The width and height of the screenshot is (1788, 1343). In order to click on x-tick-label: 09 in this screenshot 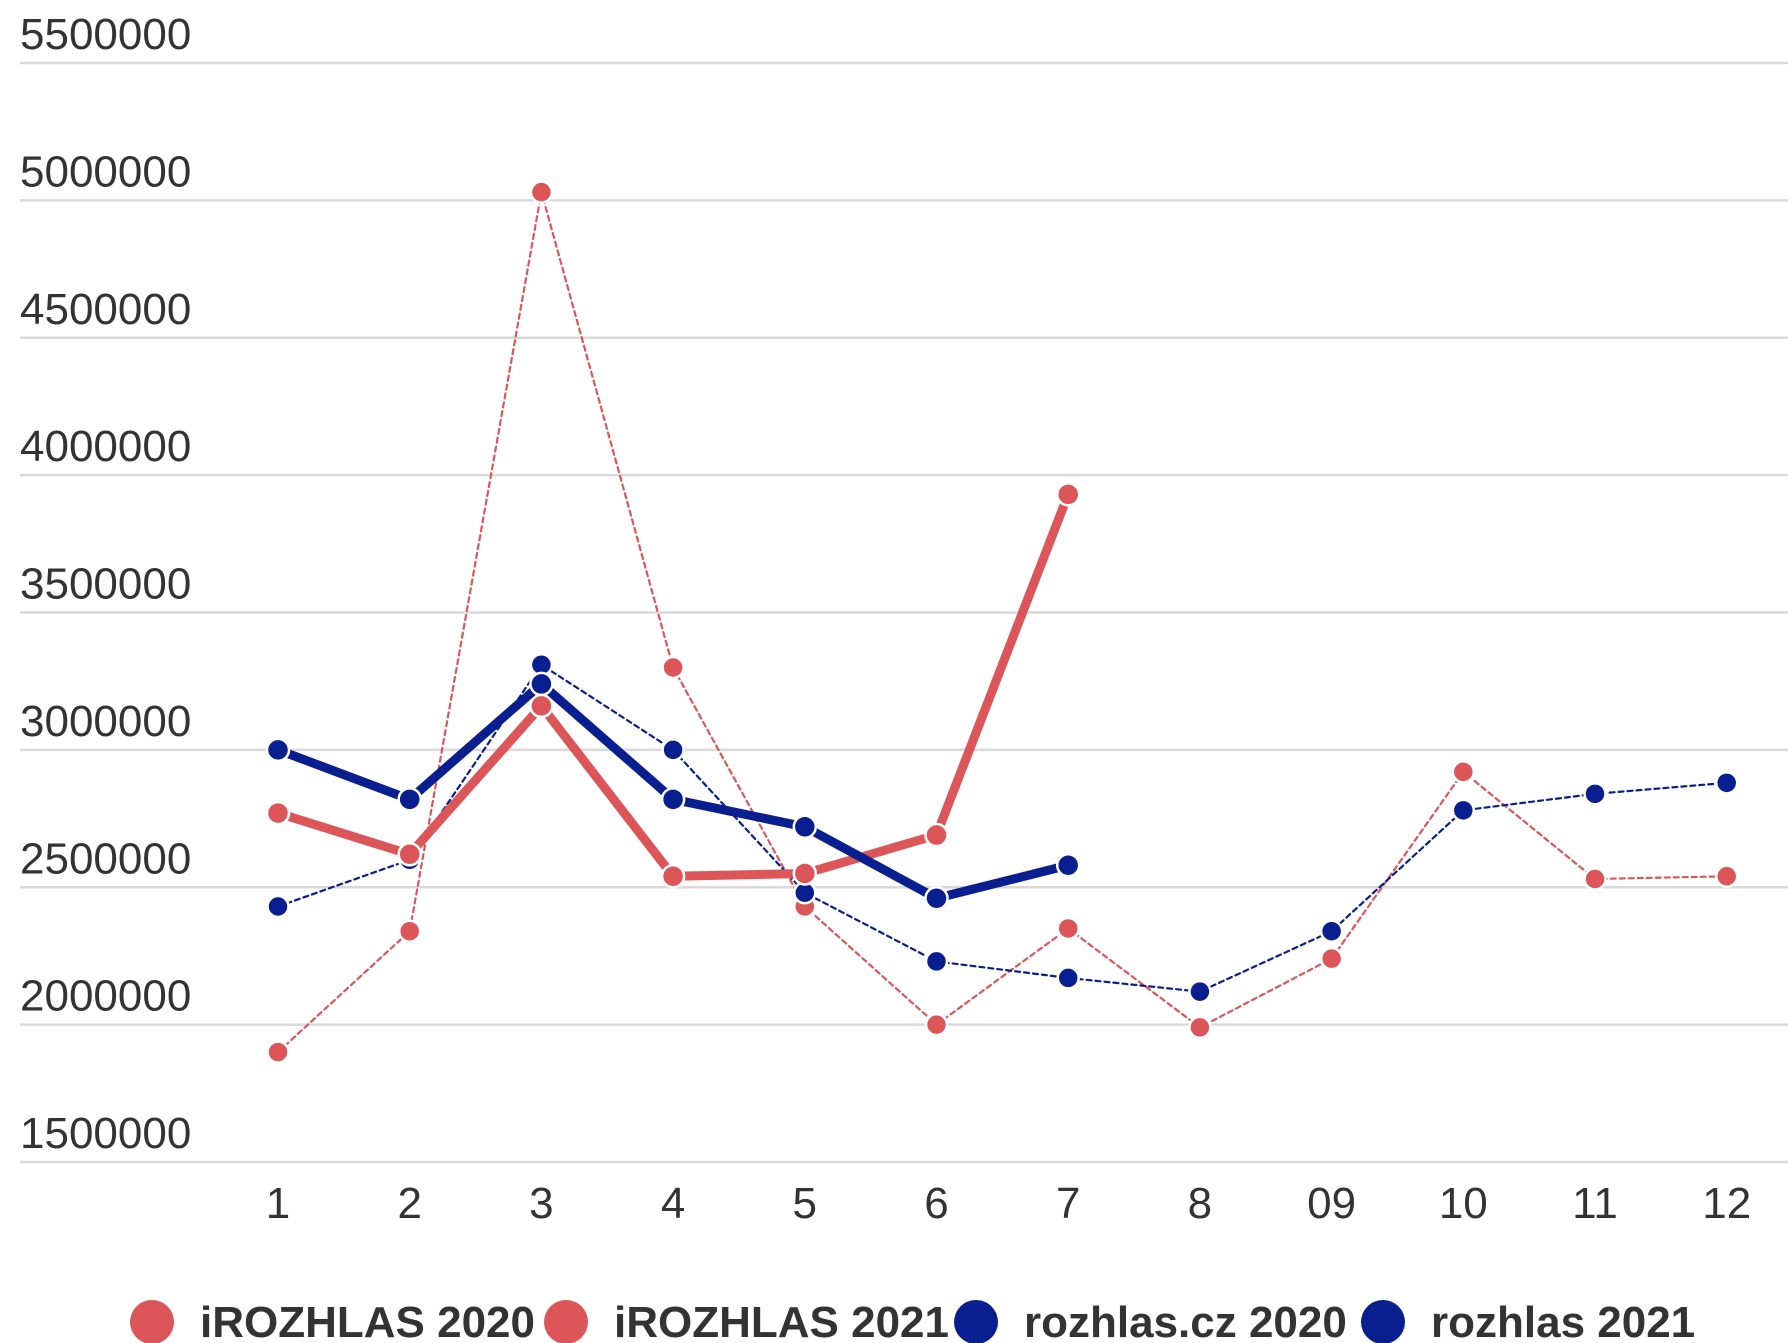, I will do `click(1331, 1203)`.